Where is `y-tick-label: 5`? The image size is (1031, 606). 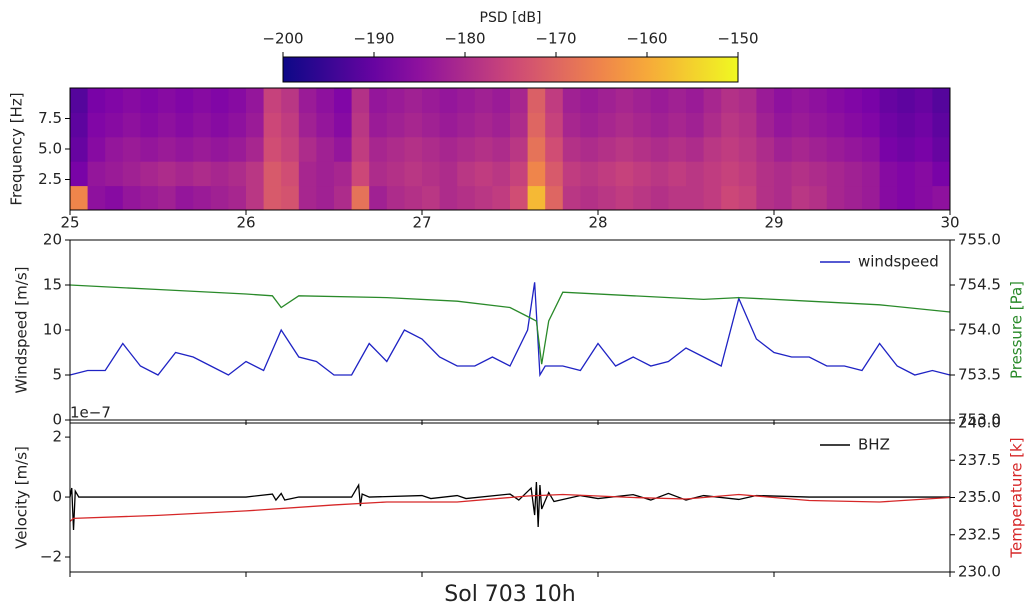
y-tick-label: 5 is located at coordinates (57, 375).